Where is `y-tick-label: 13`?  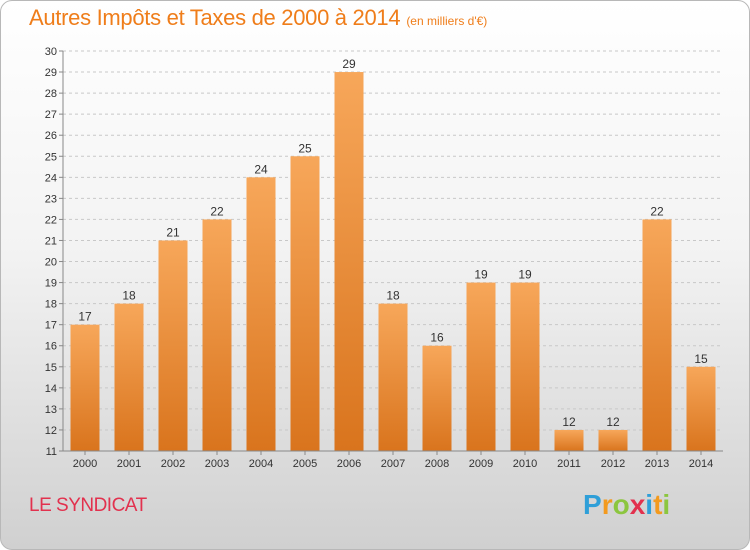
y-tick-label: 13 is located at coordinates (51, 410).